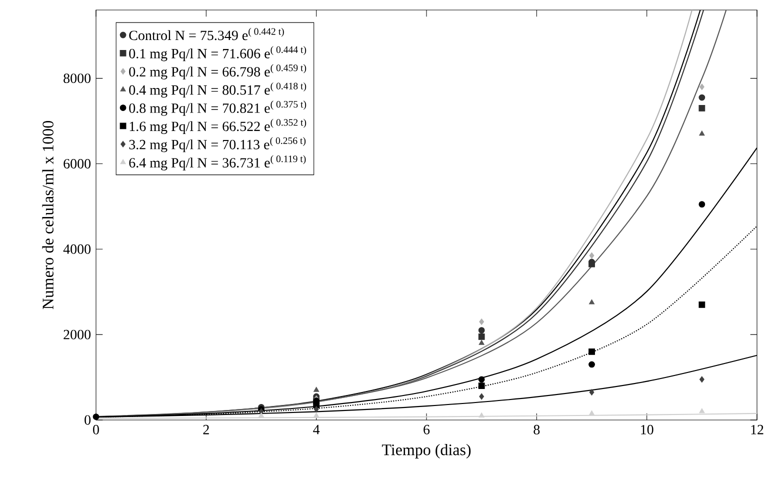  What do you see at coordinates (96, 429) in the screenshot?
I see `x-tick-label: 0` at bounding box center [96, 429].